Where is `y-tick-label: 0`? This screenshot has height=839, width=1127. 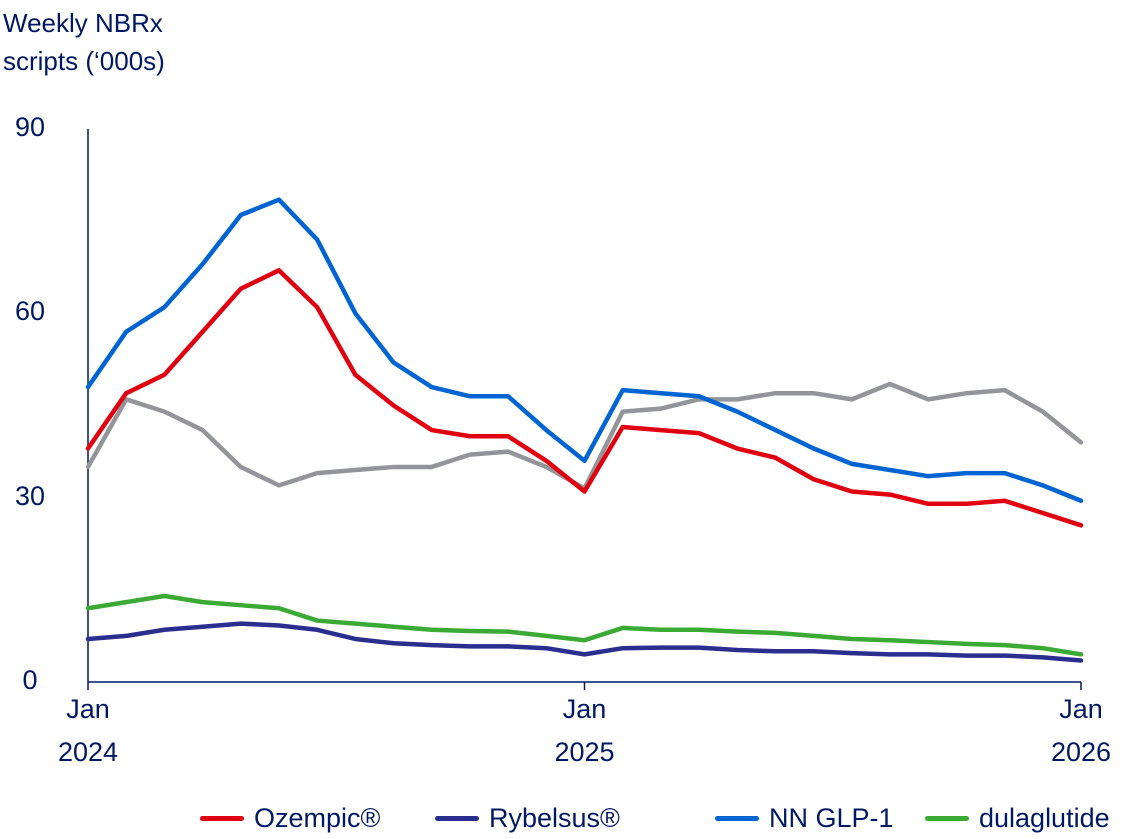
y-tick-label: 0 is located at coordinates (30, 680).